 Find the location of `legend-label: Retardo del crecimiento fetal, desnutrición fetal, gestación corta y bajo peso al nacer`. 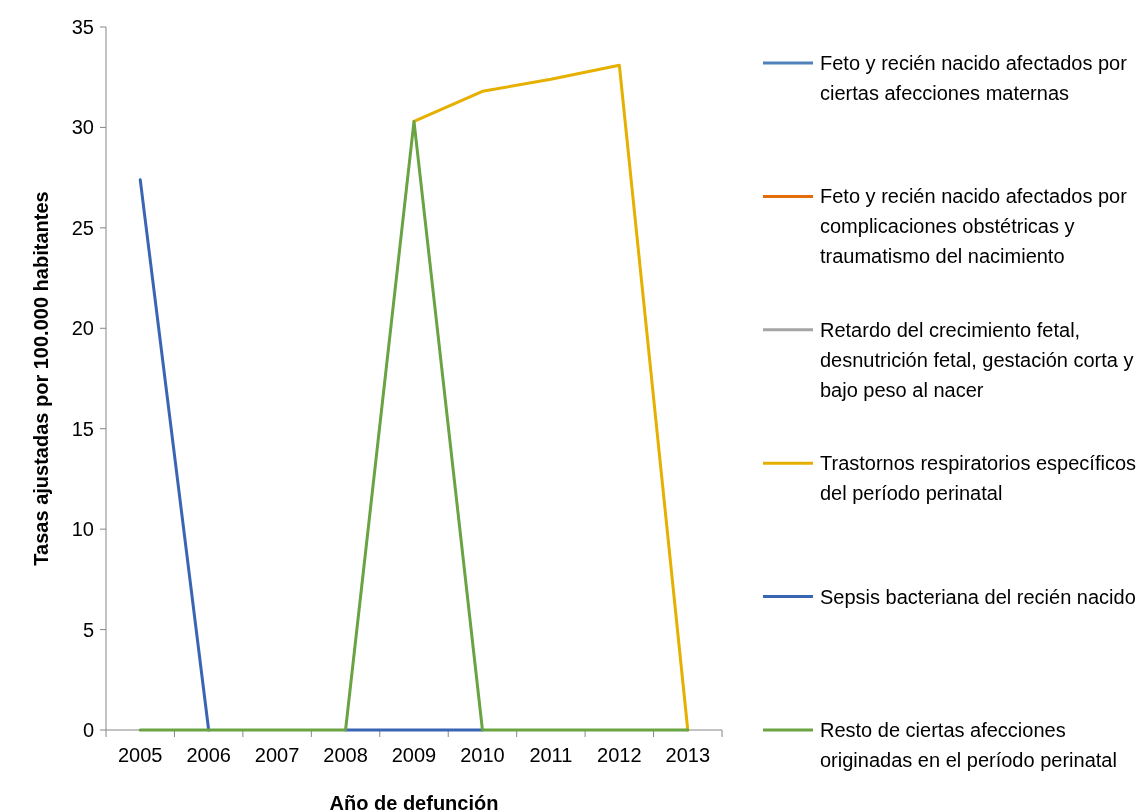

legend-label: Retardo del crecimiento fetal, desnutrición fetal, gestación corta y bajo peso al nacer is located at coordinates (977, 359).